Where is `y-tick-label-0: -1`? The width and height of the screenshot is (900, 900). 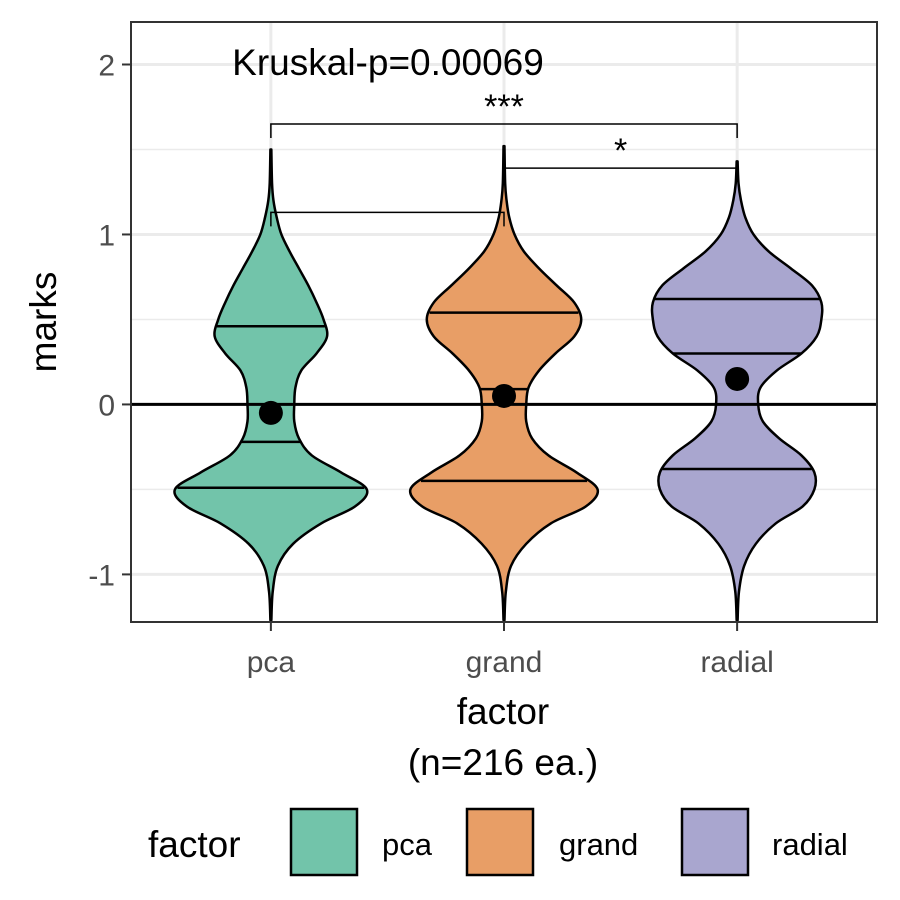
y-tick-label-0: -1 is located at coordinates (101, 575).